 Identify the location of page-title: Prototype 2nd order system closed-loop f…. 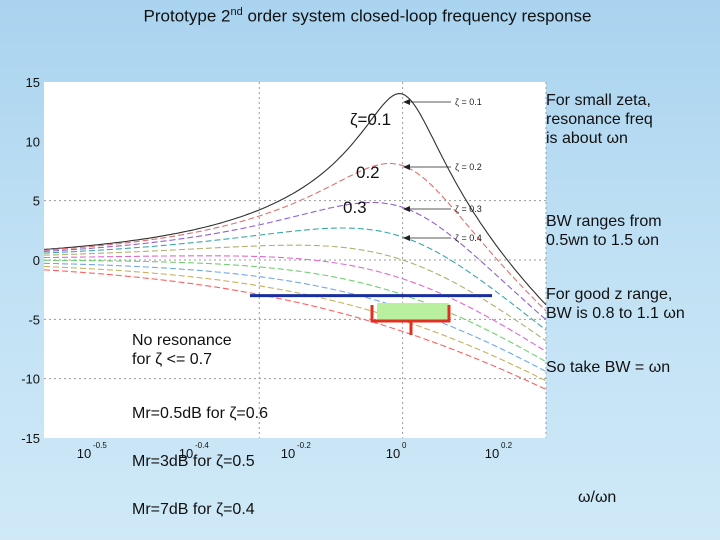
(367, 16).